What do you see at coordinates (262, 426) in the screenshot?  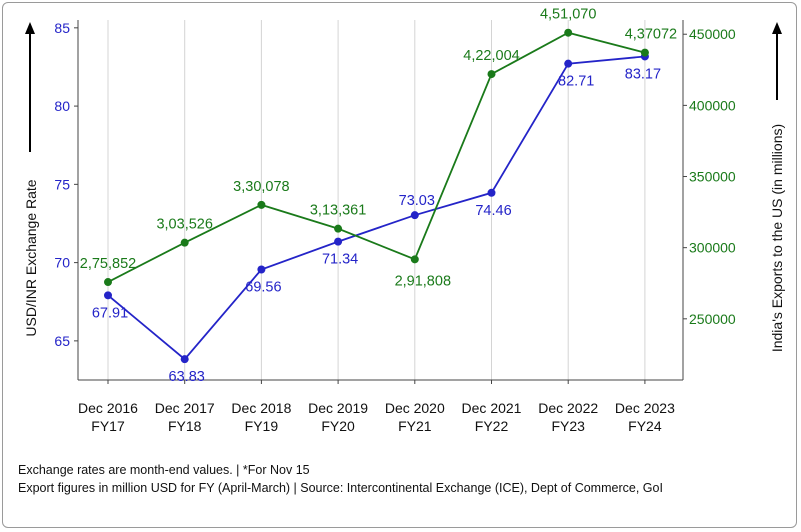 I see `x-tick-label: FY19` at bounding box center [262, 426].